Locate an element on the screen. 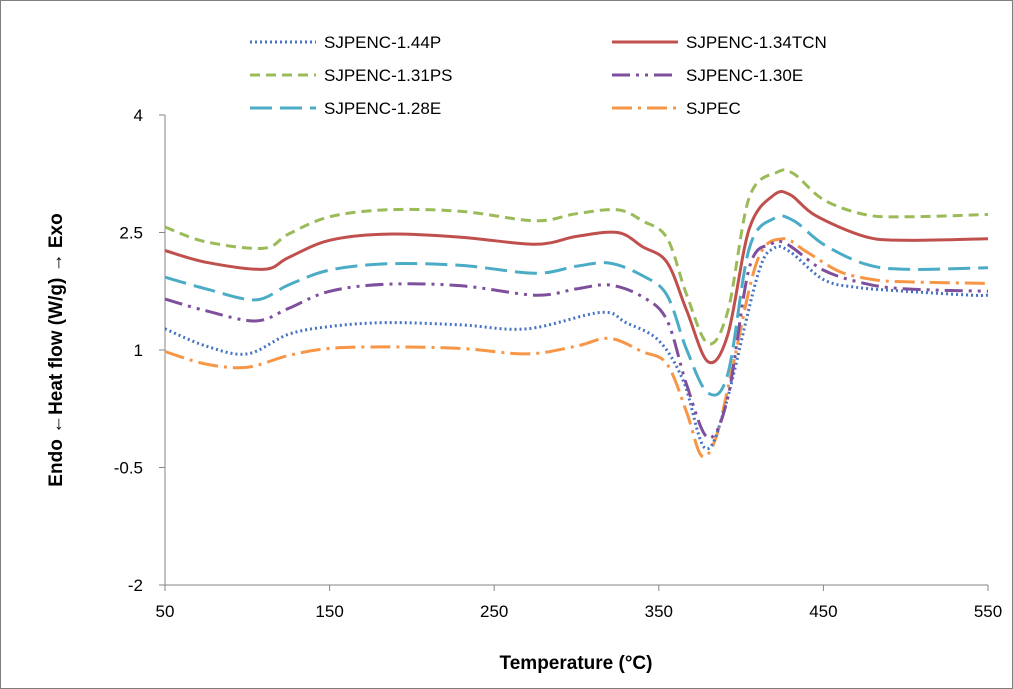 Image resolution: width=1013 pixels, height=689 pixels. x-tick-label: 150 is located at coordinates (329, 611).